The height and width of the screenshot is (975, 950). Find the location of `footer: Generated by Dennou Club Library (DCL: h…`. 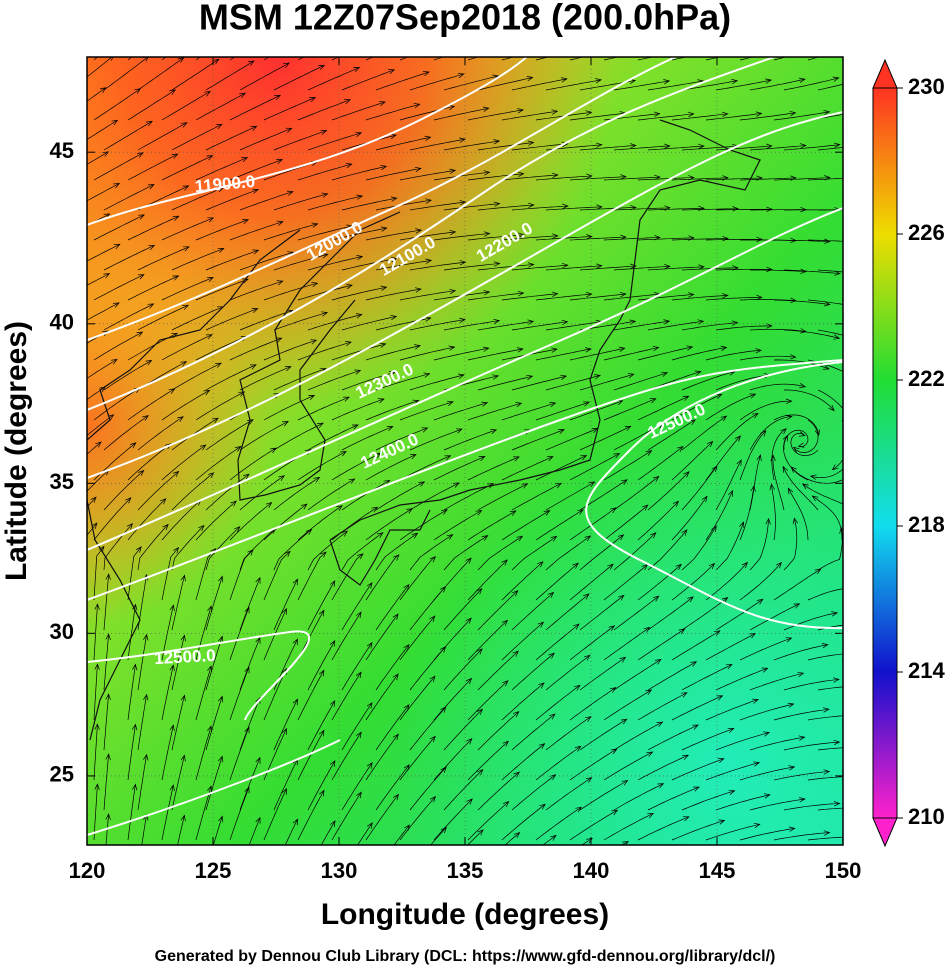

footer: Generated by Dennou Club Library (DCL: h… is located at coordinates (465, 956).